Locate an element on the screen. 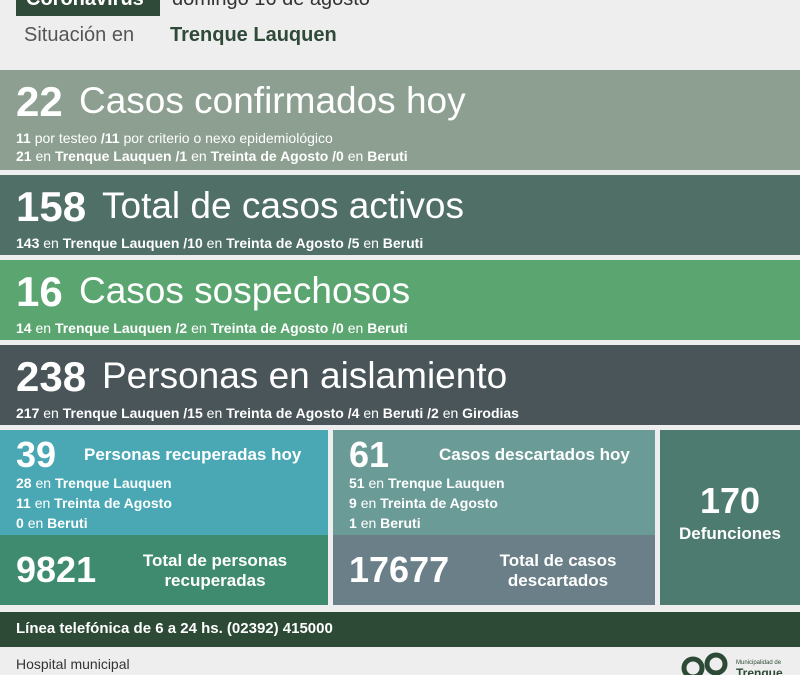 This screenshot has height=675, width=800. deaths-number: 170 is located at coordinates (730, 500).